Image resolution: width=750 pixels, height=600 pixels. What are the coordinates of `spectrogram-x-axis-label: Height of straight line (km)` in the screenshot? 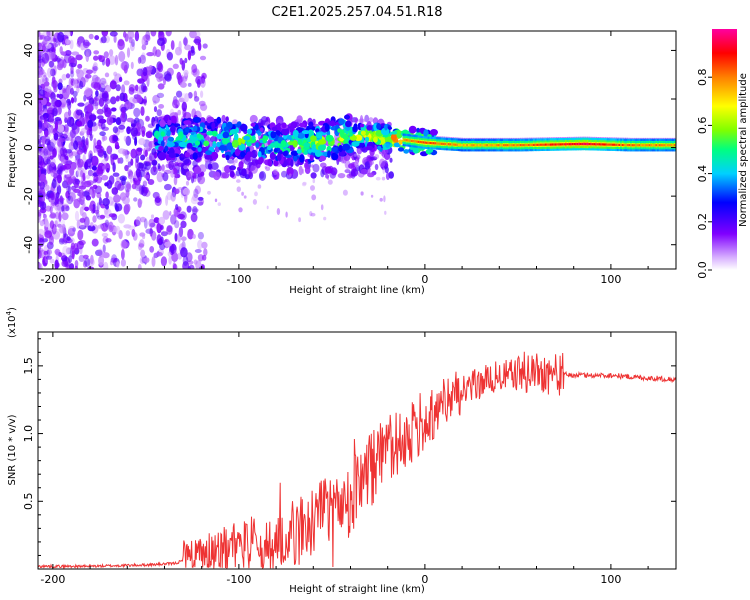 It's located at (357, 290).